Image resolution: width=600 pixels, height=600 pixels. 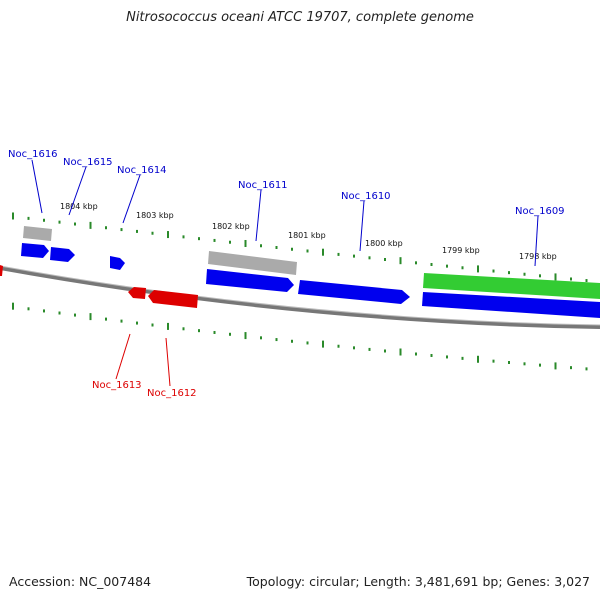 What do you see at coordinates (80, 581) in the screenshot?
I see `accession-text: Accession: NC_007484` at bounding box center [80, 581].